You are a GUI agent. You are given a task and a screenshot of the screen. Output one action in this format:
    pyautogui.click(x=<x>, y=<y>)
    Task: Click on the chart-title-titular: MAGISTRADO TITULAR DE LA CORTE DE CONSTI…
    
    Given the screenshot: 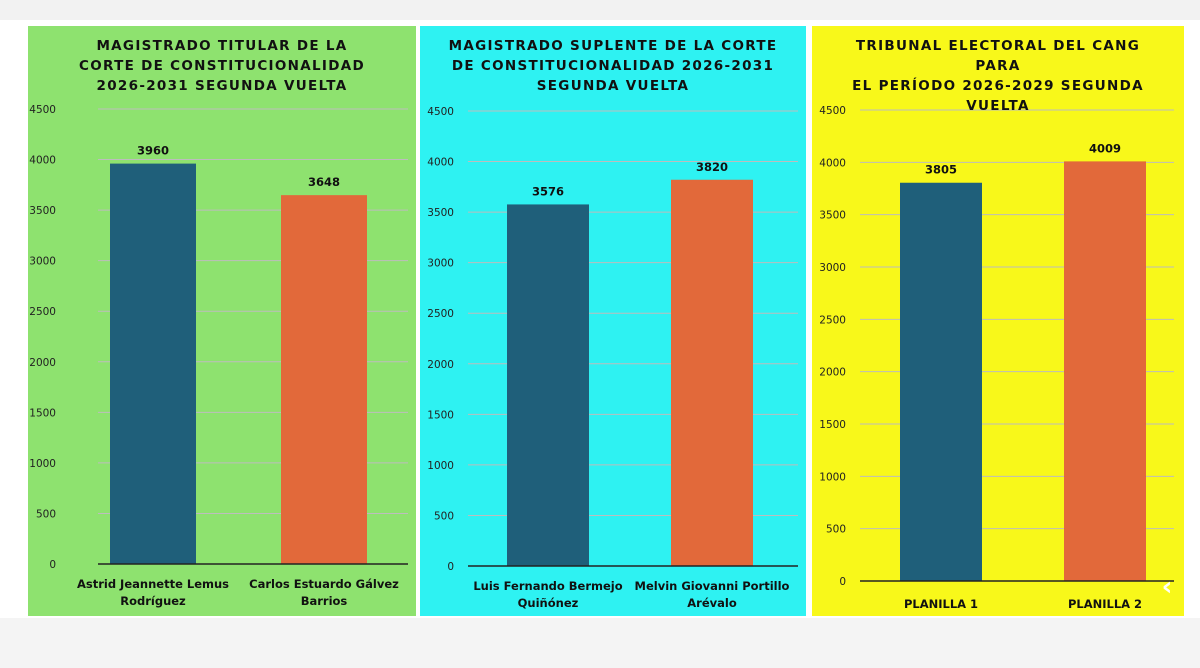 What is the action you would take?
    pyautogui.click(x=222, y=66)
    